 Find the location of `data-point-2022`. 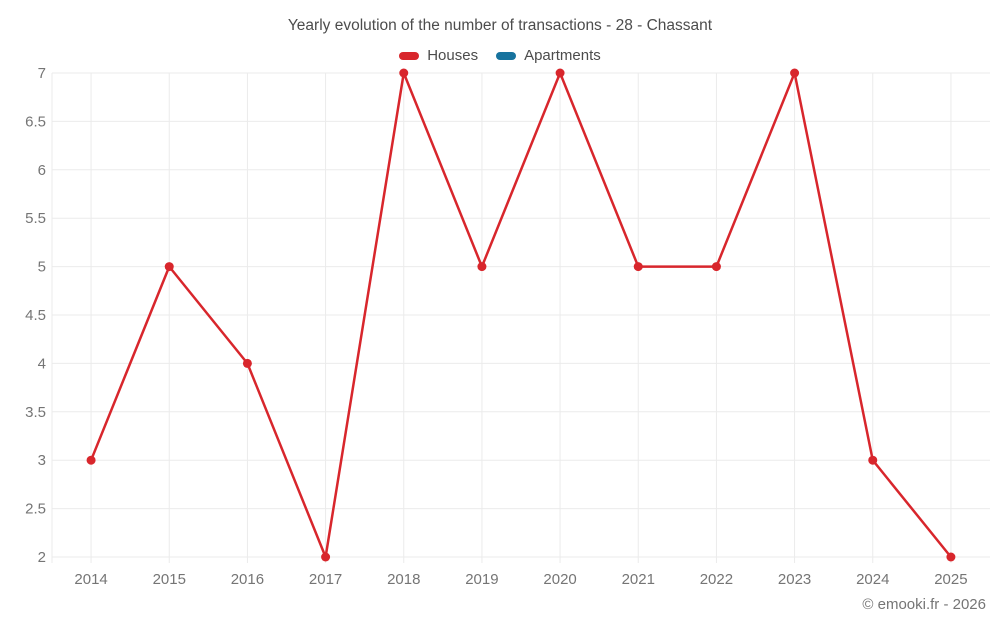

data-point-2022 is located at coordinates (716, 267).